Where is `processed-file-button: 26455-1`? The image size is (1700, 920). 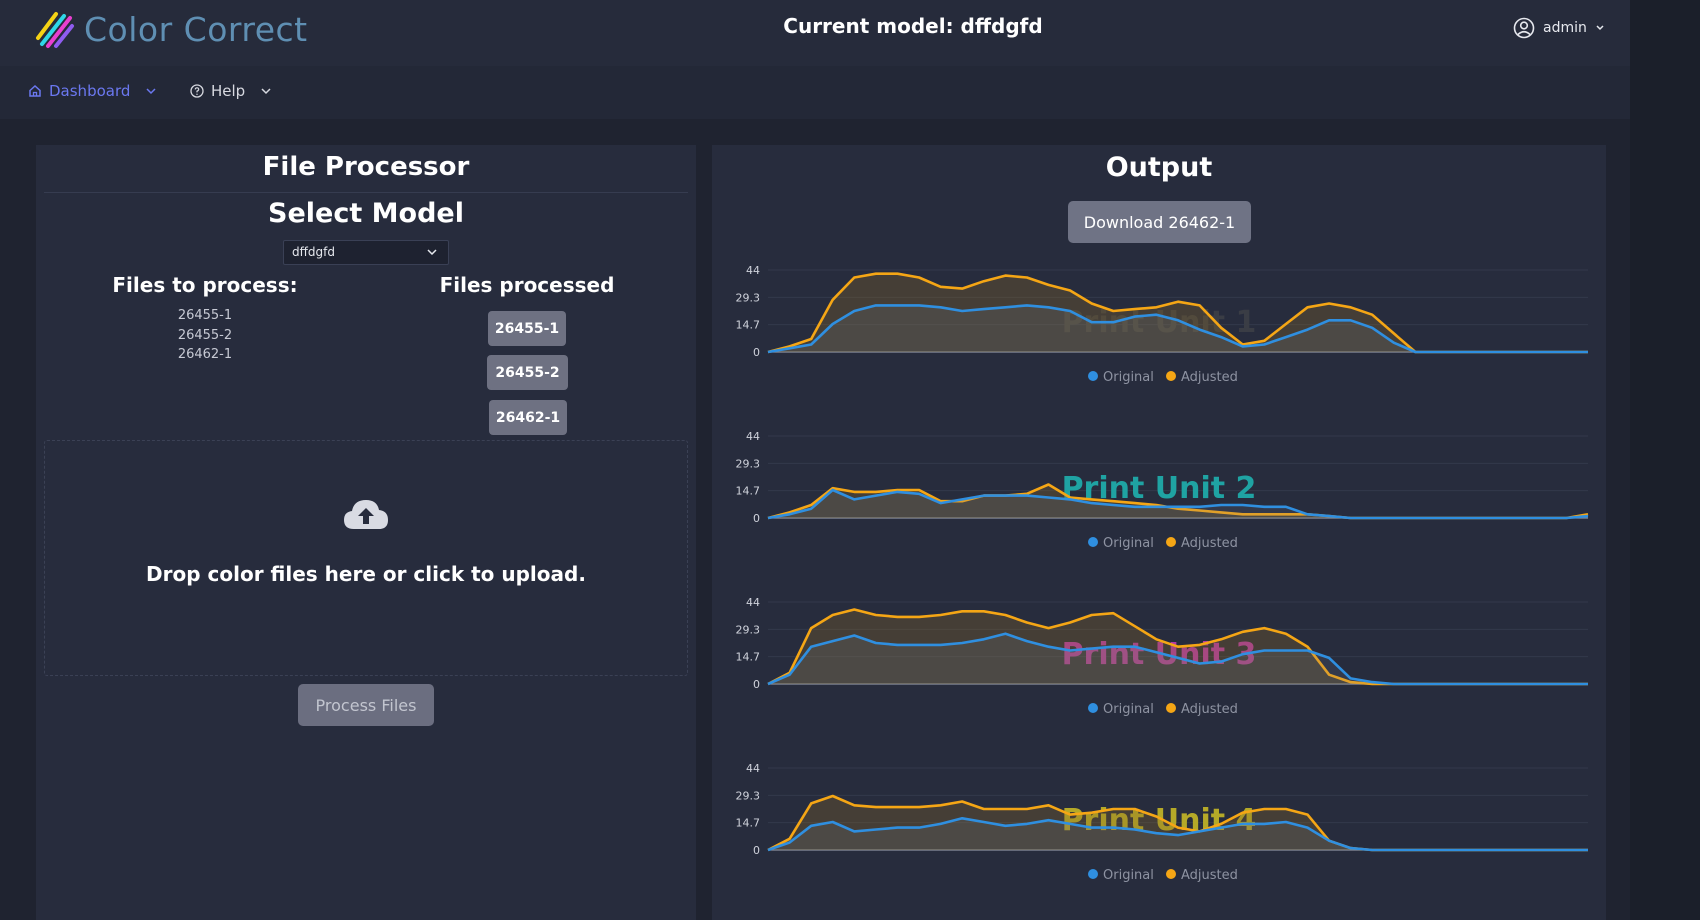
processed-file-button: 26455-1 is located at coordinates (527, 328).